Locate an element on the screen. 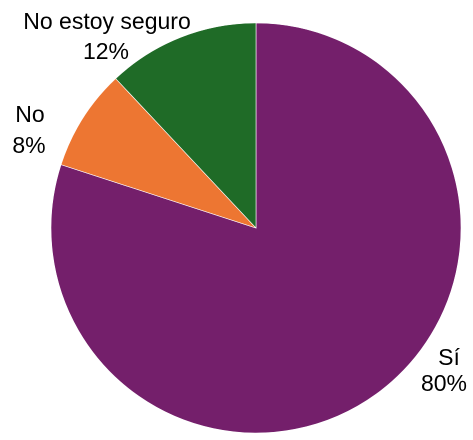 The image size is (473, 440). pie-slice-no is located at coordinates (158, 153).